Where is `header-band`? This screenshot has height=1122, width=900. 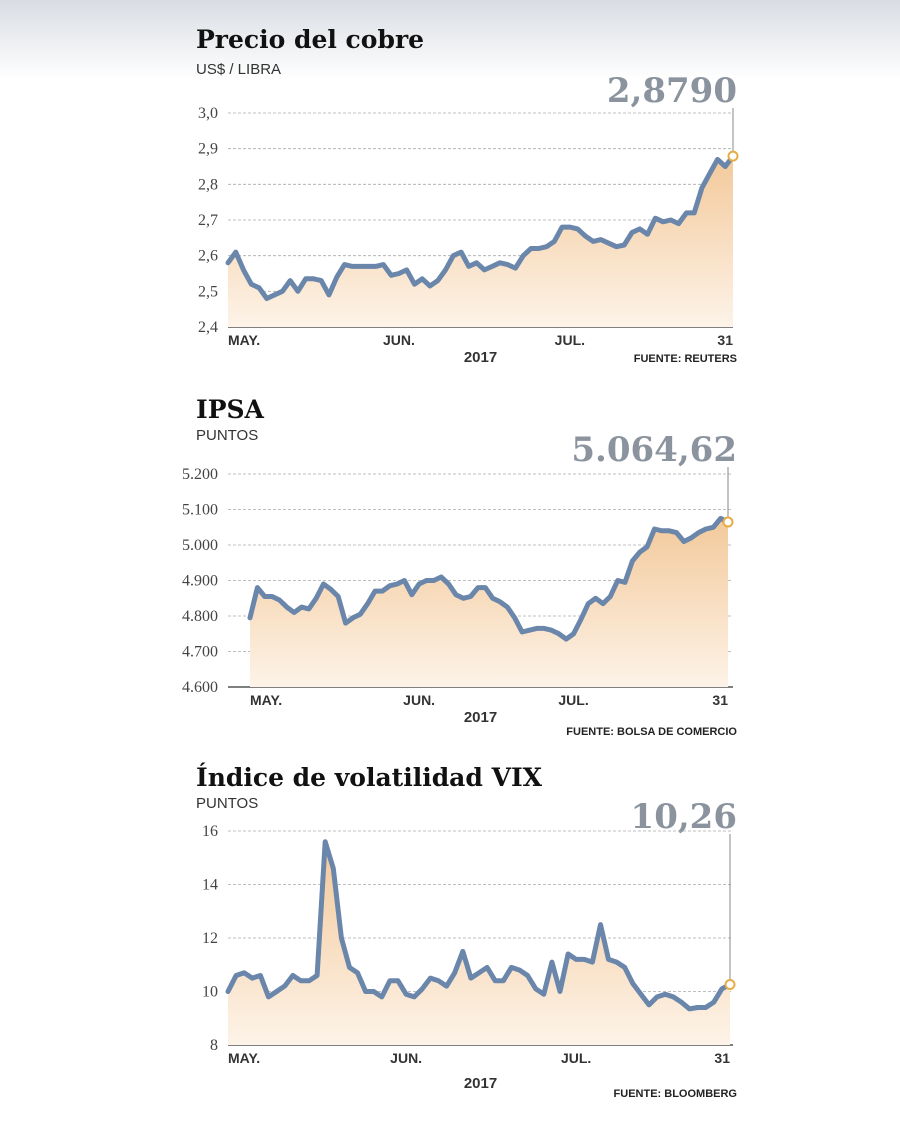
header-band is located at coordinates (450, 40).